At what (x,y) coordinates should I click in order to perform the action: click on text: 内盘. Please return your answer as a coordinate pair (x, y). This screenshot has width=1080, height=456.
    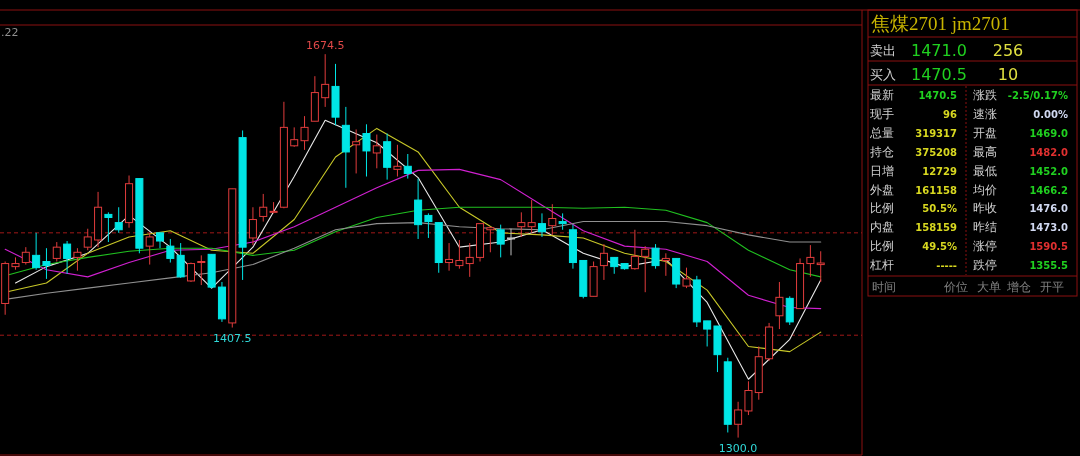
    Looking at the image, I should click on (882, 227).